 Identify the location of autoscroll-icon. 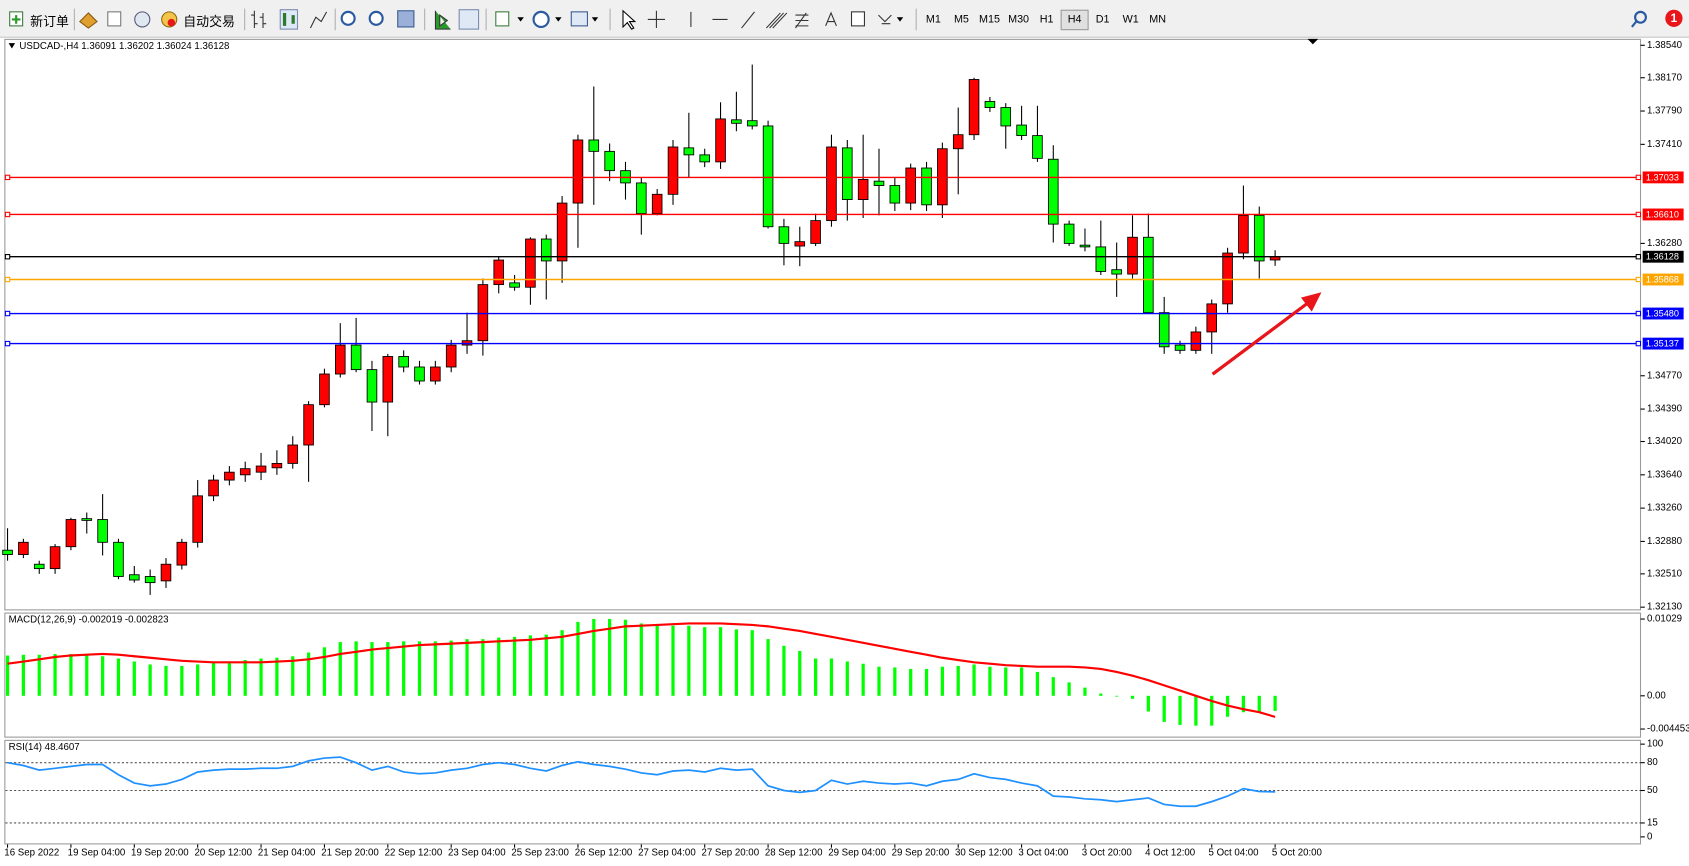
(442, 20).